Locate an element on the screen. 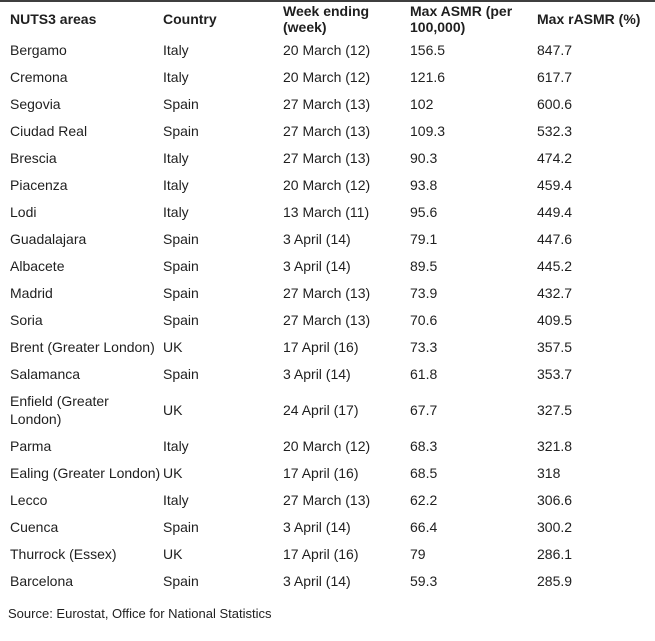 This screenshot has width=655, height=641. cell-rasmr: 432.7 is located at coordinates (555, 292).